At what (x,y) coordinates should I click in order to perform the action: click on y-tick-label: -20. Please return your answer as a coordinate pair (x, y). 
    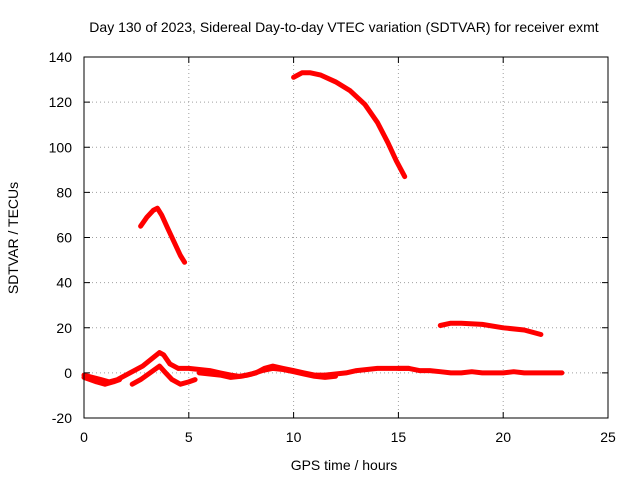
    Looking at the image, I should click on (62, 418).